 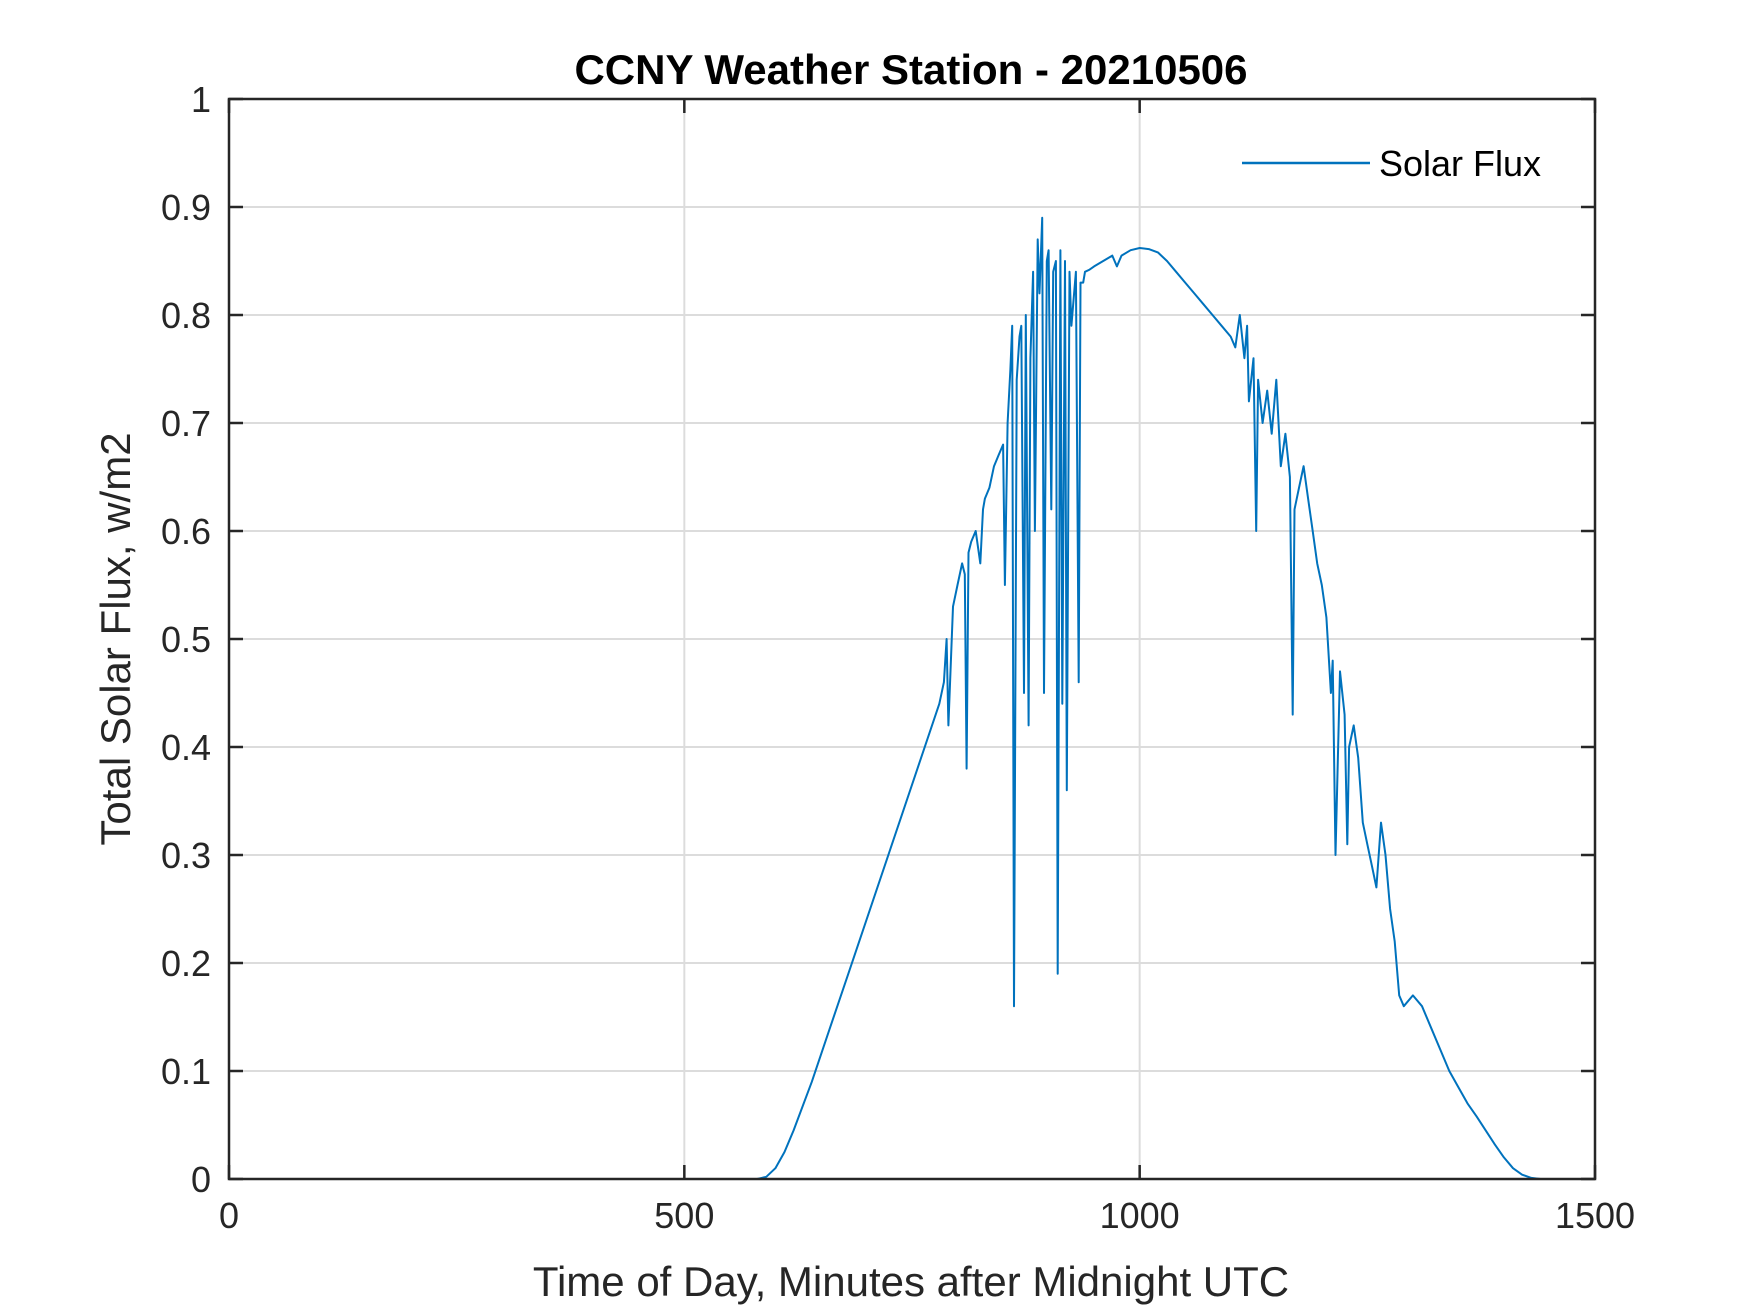 I want to click on legend: Solar Flux, so click(x=1391, y=163).